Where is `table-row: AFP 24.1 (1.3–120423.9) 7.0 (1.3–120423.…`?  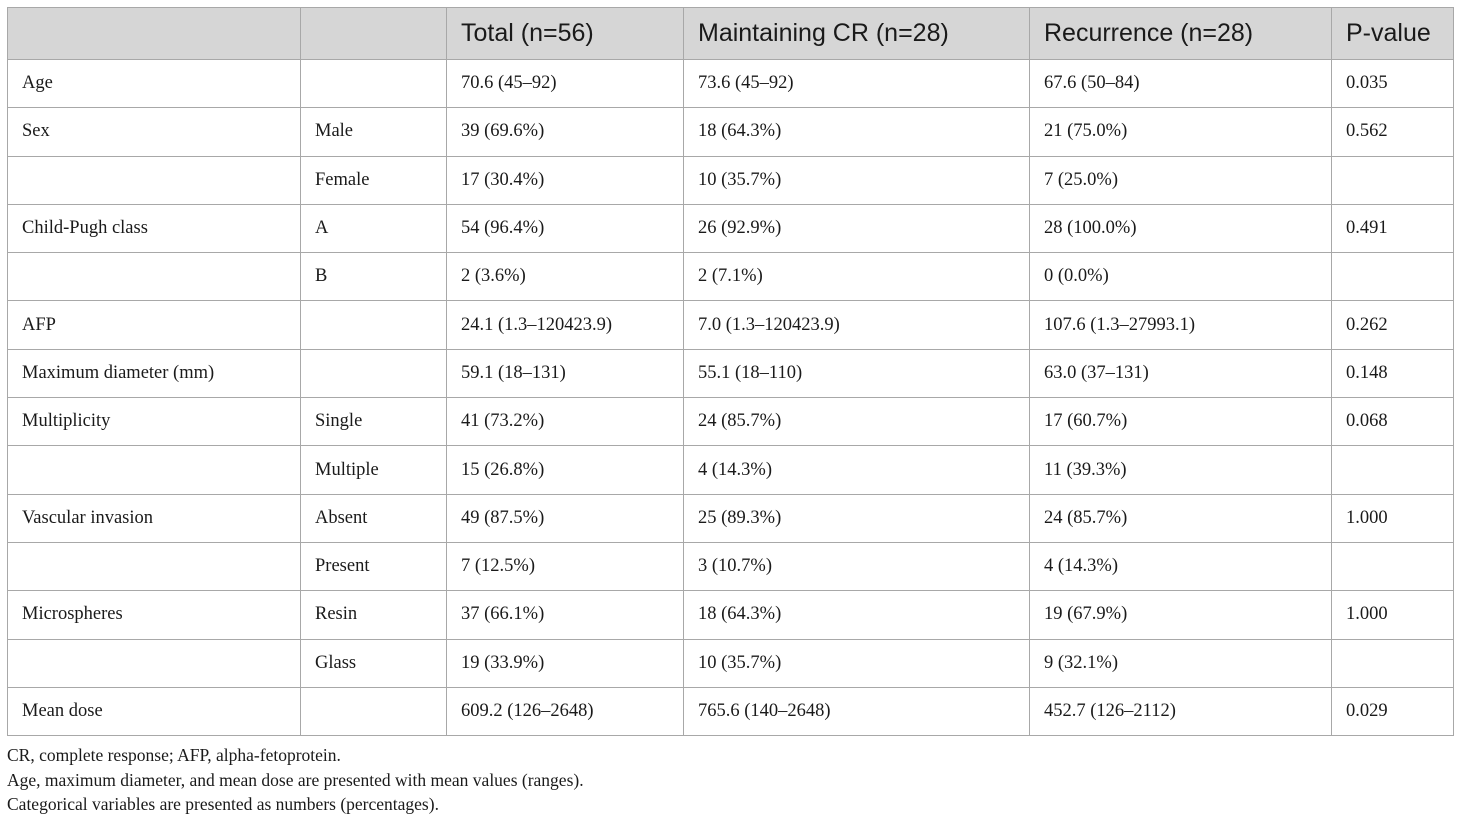 table-row: AFP 24.1 (1.3–120423.9) 7.0 (1.3–120423.… is located at coordinates (730, 325).